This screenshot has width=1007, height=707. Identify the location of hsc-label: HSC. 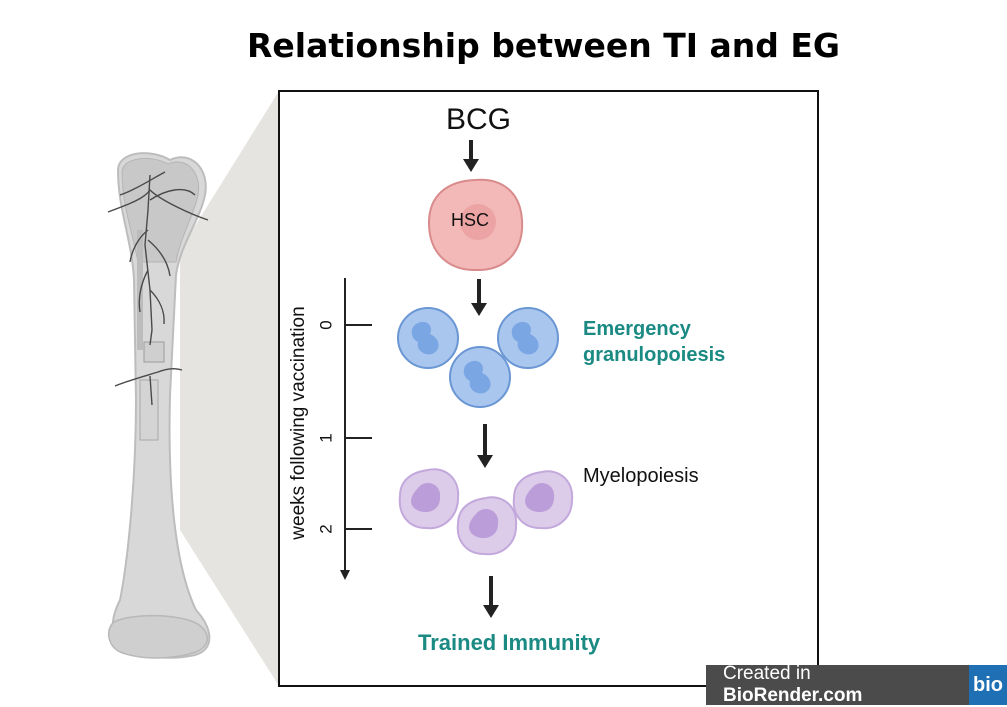
(470, 220).